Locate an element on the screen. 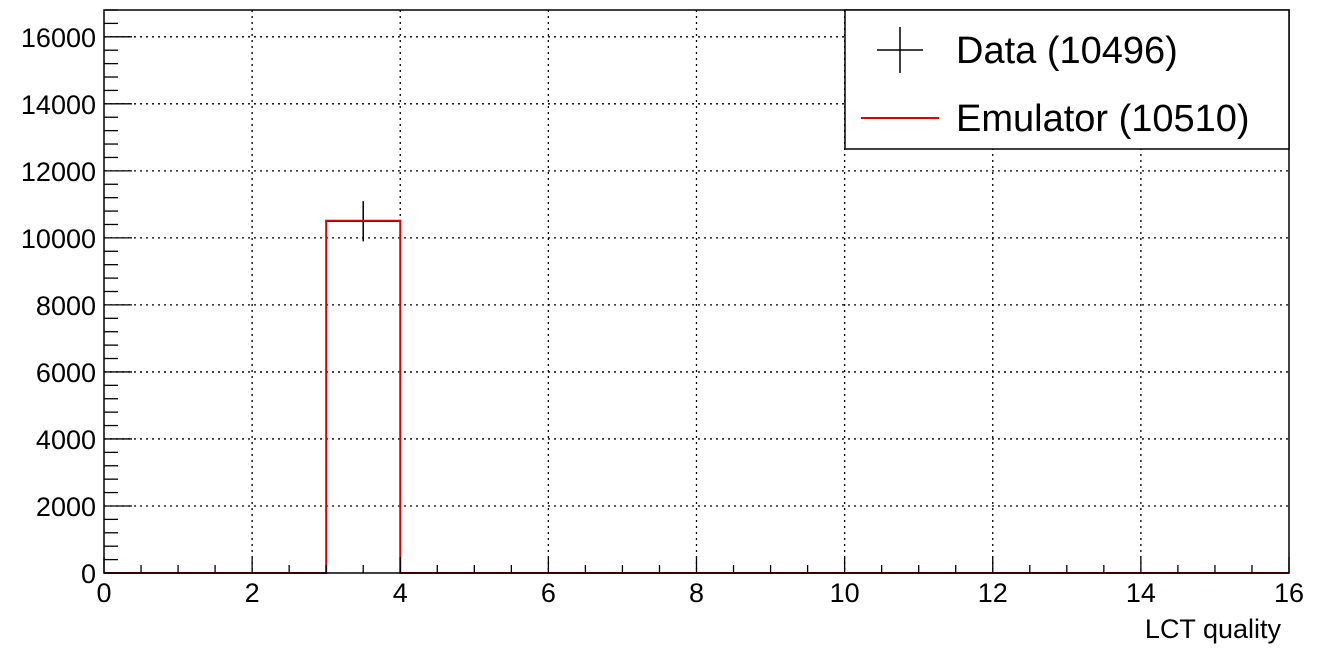 The width and height of the screenshot is (1319, 648). y-tick-label: 2000 is located at coordinates (66, 507).